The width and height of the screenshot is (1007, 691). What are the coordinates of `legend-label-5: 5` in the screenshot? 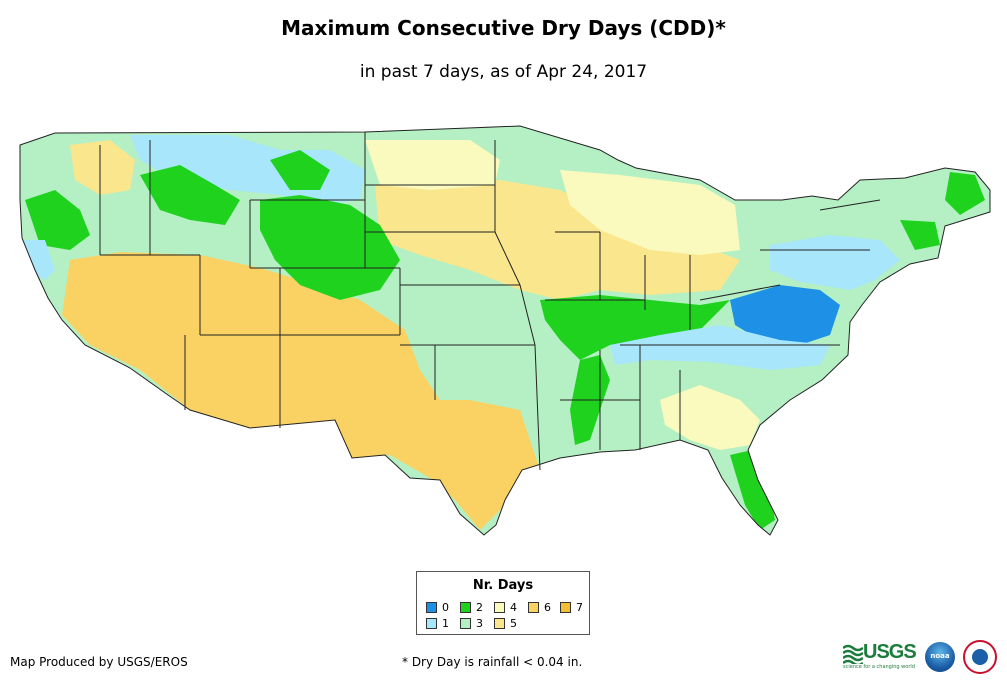 It's located at (513, 623).